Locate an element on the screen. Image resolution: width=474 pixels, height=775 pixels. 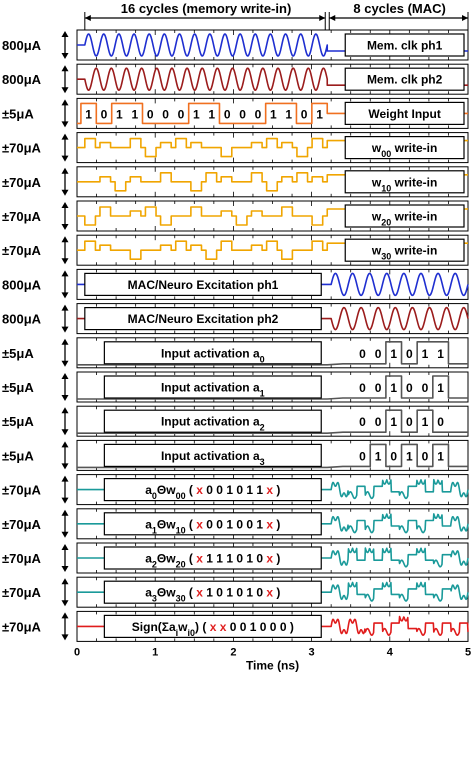
row-label: Mem. clk ph2 is located at coordinates (405, 80).